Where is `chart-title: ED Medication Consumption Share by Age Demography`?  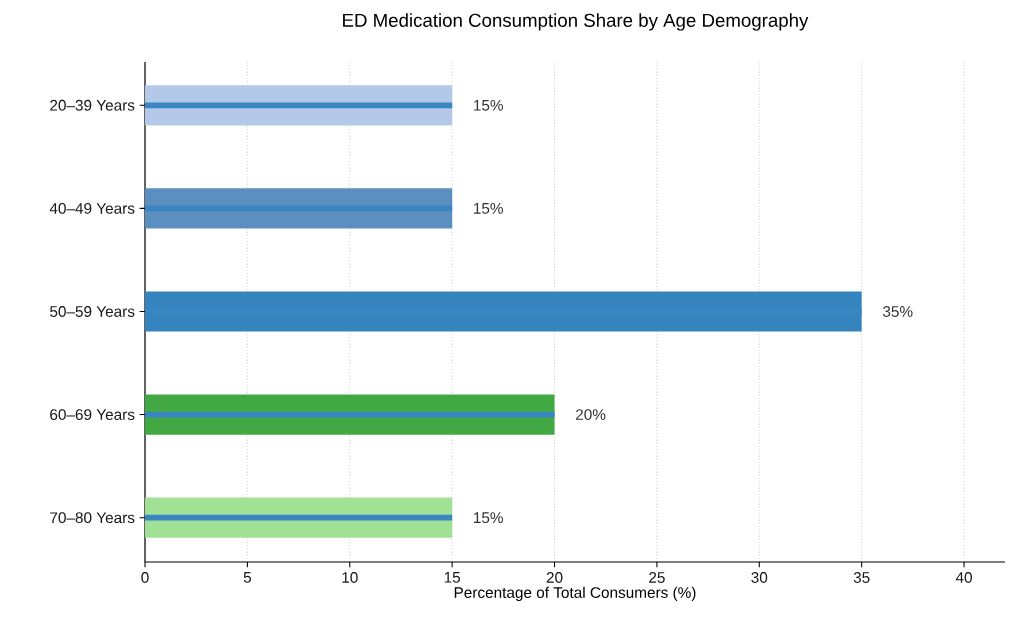
chart-title: ED Medication Consumption Share by Age Demography is located at coordinates (576, 22).